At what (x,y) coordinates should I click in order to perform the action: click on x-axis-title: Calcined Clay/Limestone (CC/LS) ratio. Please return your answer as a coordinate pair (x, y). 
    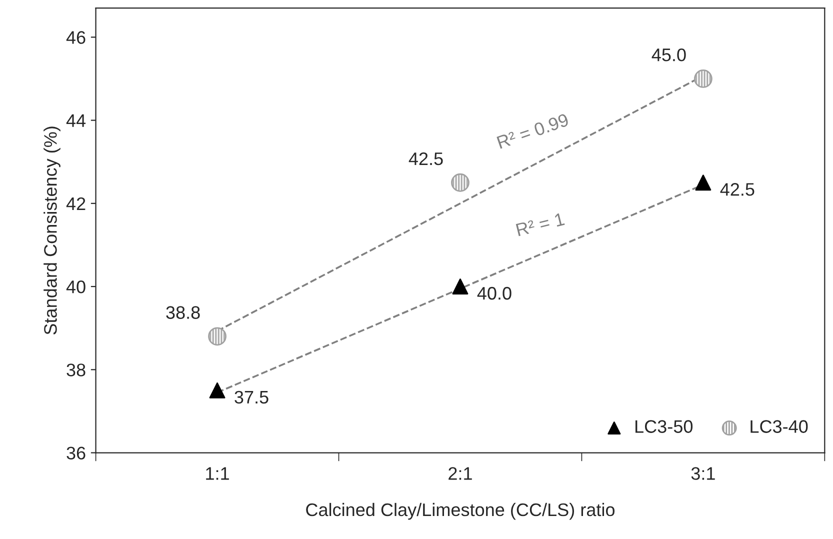
    Looking at the image, I should click on (460, 511).